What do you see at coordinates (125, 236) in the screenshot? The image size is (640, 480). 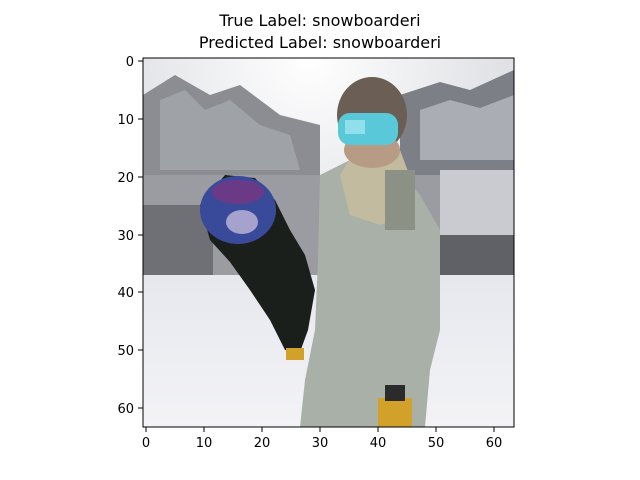 I see `y-tick-label: 30` at bounding box center [125, 236].